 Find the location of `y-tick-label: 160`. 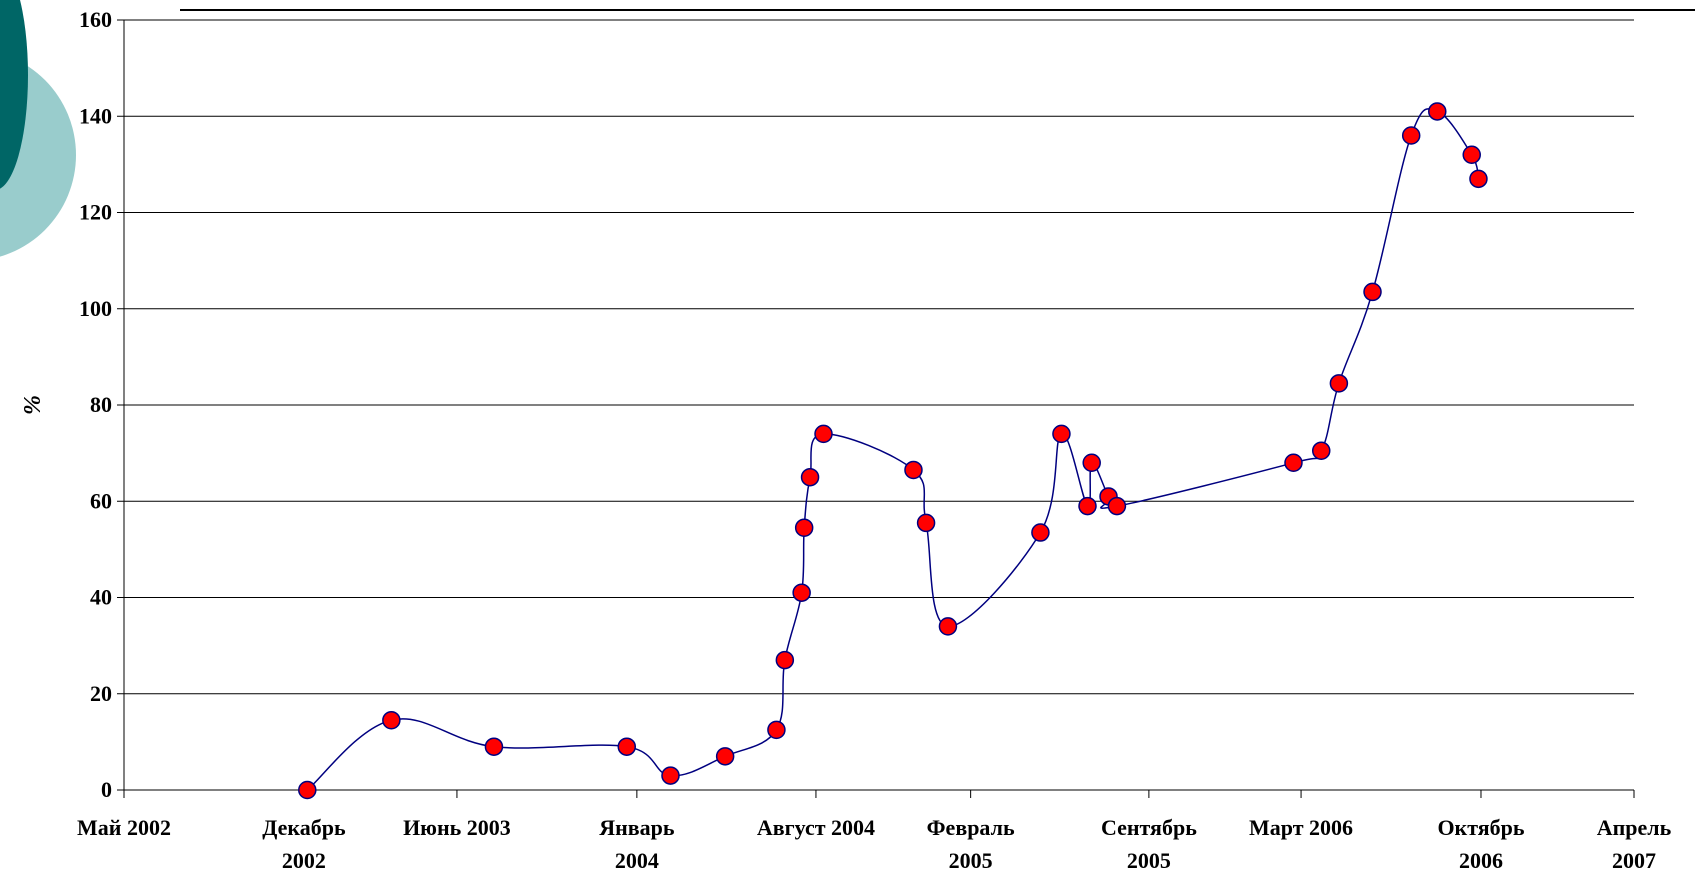

y-tick-label: 160 is located at coordinates (95, 19).